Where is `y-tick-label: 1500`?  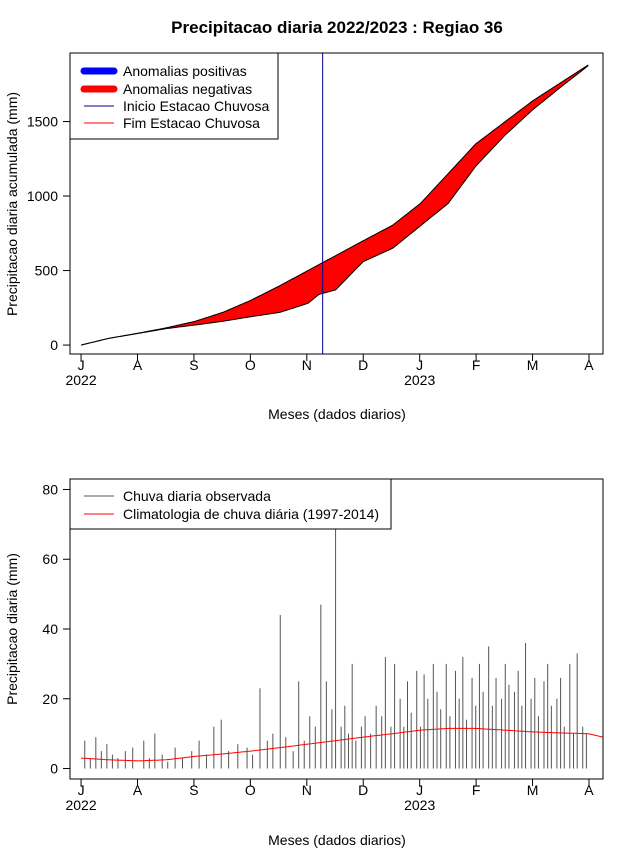
y-tick-label: 1500 is located at coordinates (42, 122).